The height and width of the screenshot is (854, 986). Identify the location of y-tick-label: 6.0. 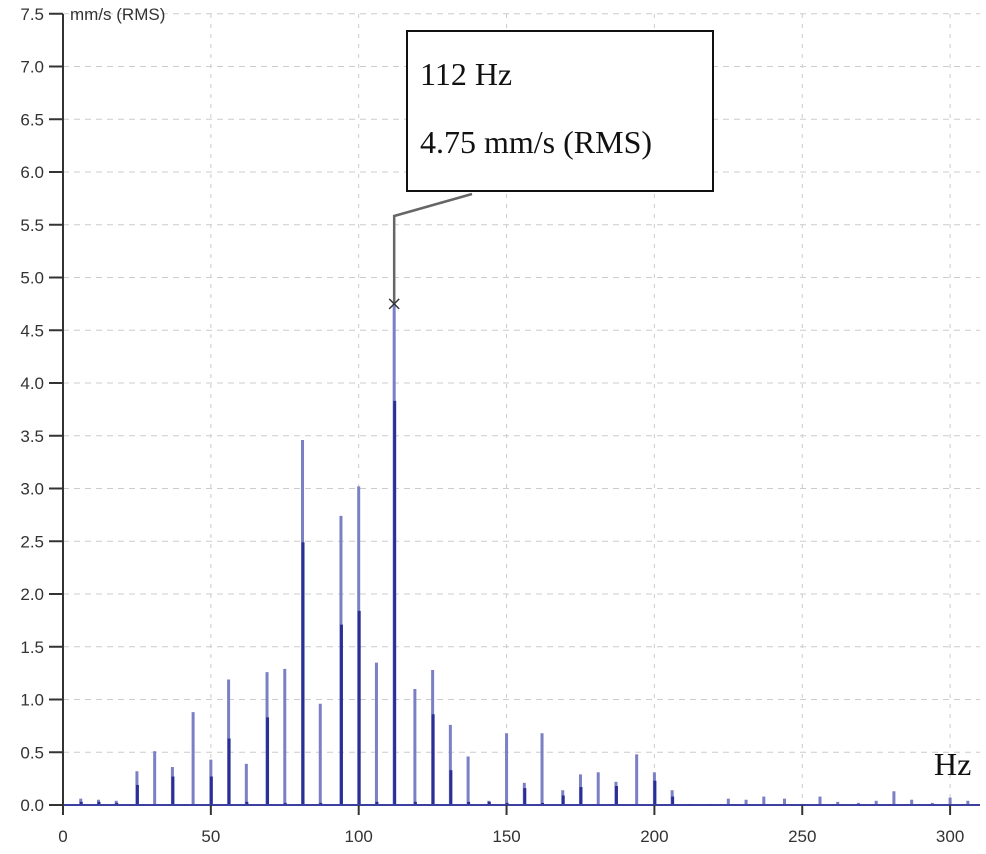
(32, 172).